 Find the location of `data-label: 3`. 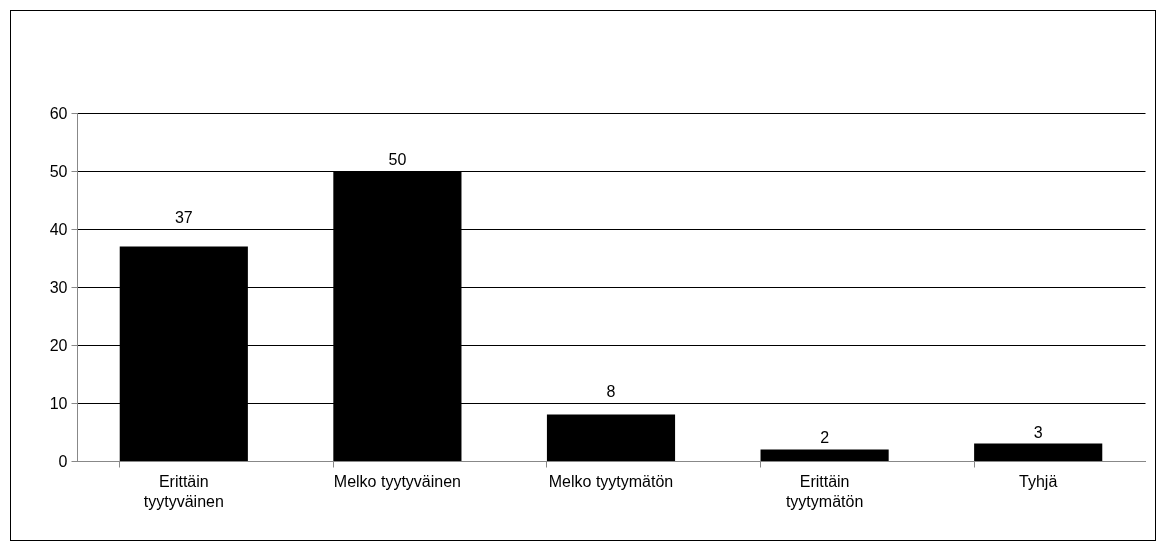

data-label: 3 is located at coordinates (1038, 432).